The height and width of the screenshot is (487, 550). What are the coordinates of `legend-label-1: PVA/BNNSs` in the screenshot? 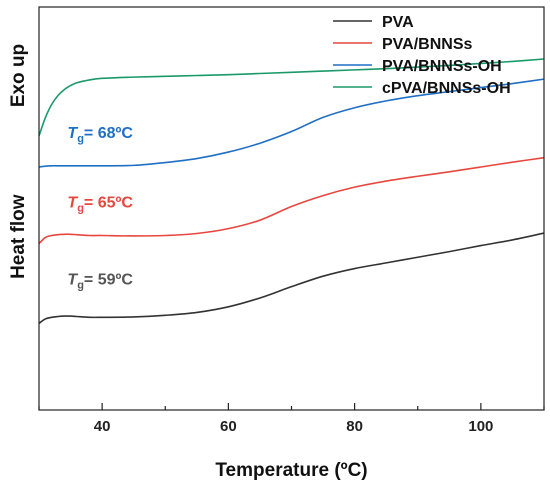 It's located at (427, 44).